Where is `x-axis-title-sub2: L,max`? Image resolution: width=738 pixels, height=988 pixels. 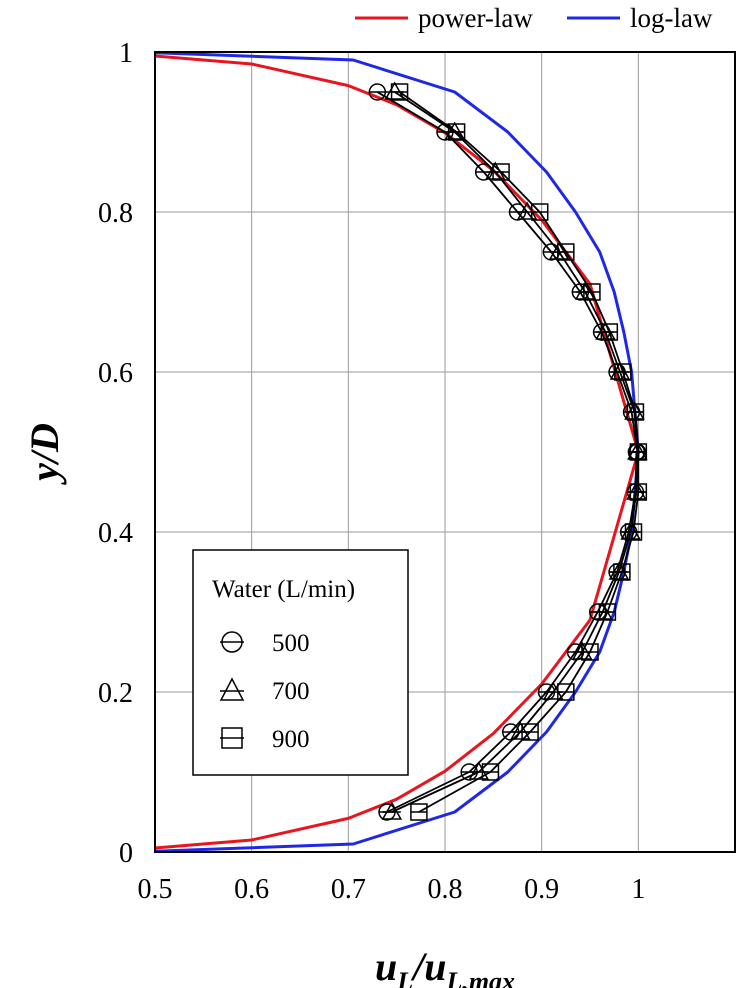
x-axis-title-sub2: L,max is located at coordinates (480, 977).